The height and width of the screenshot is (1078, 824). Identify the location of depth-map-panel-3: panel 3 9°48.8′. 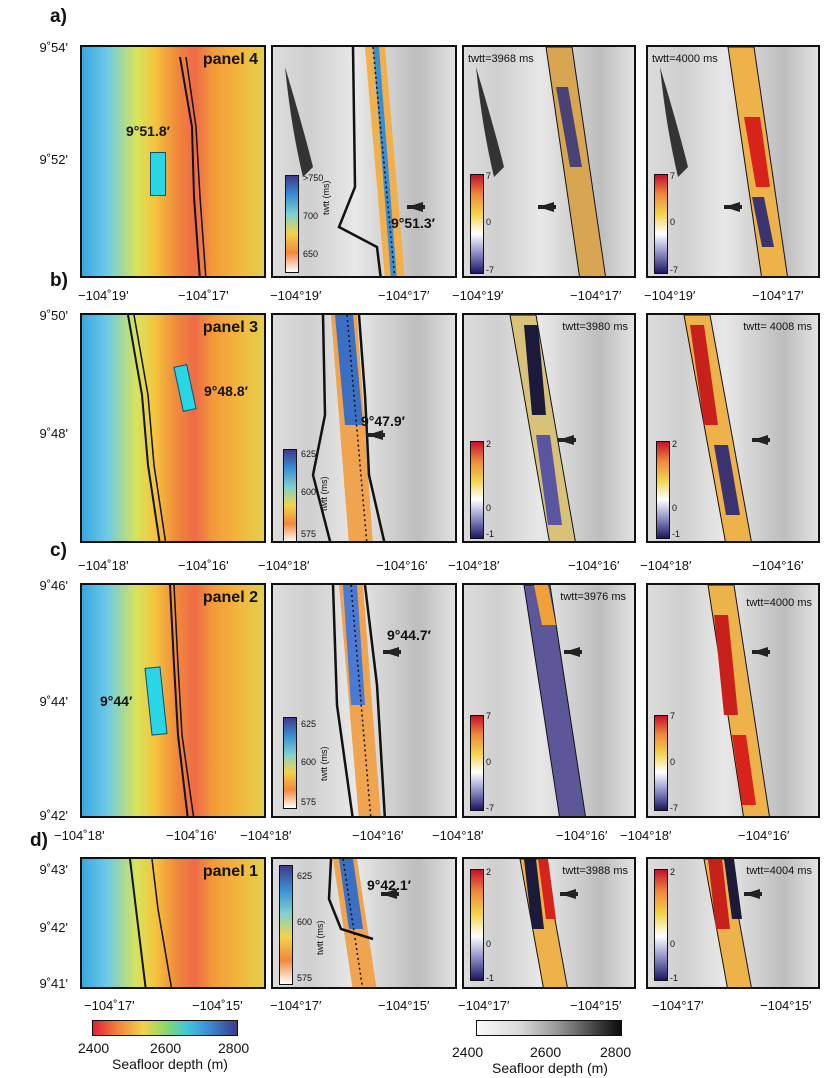
(173, 428).